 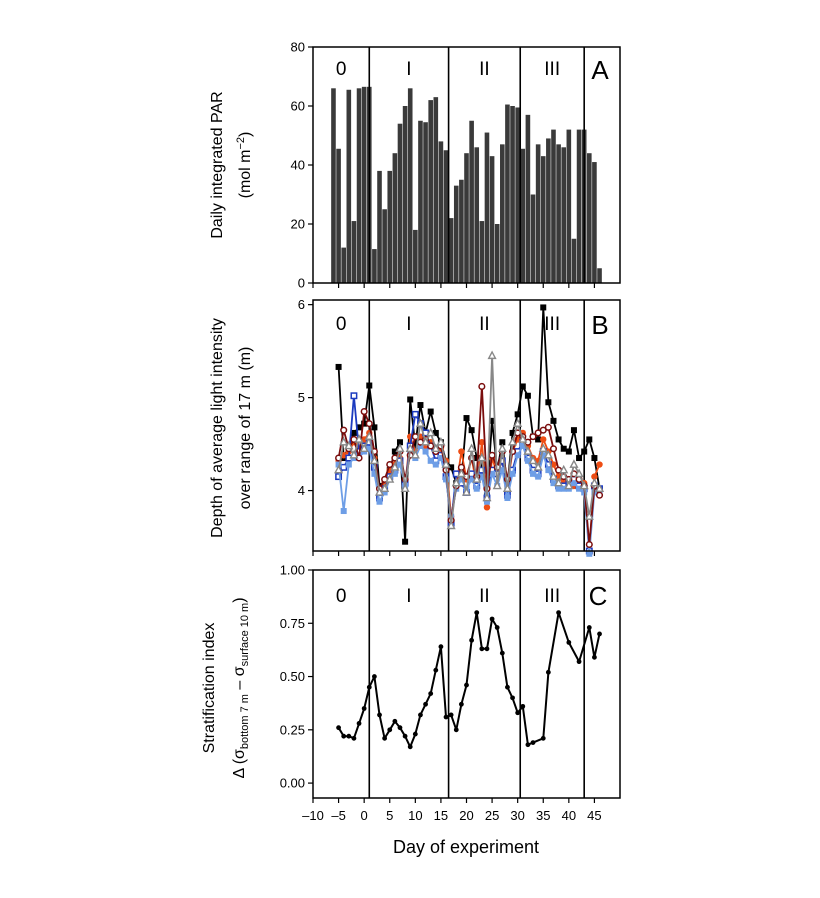 I want to click on x-tick-label: 10, so click(x=415, y=815).